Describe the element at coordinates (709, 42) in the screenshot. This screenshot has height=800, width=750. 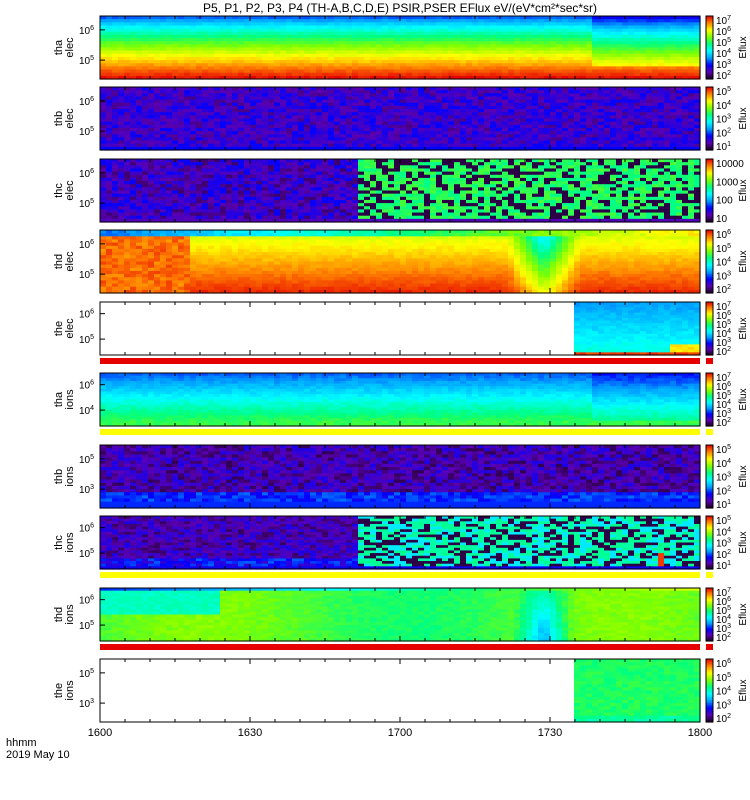
I see `colorbar-segment` at that location.